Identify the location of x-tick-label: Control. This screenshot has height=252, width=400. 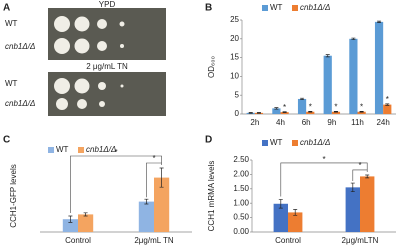
(78, 240).